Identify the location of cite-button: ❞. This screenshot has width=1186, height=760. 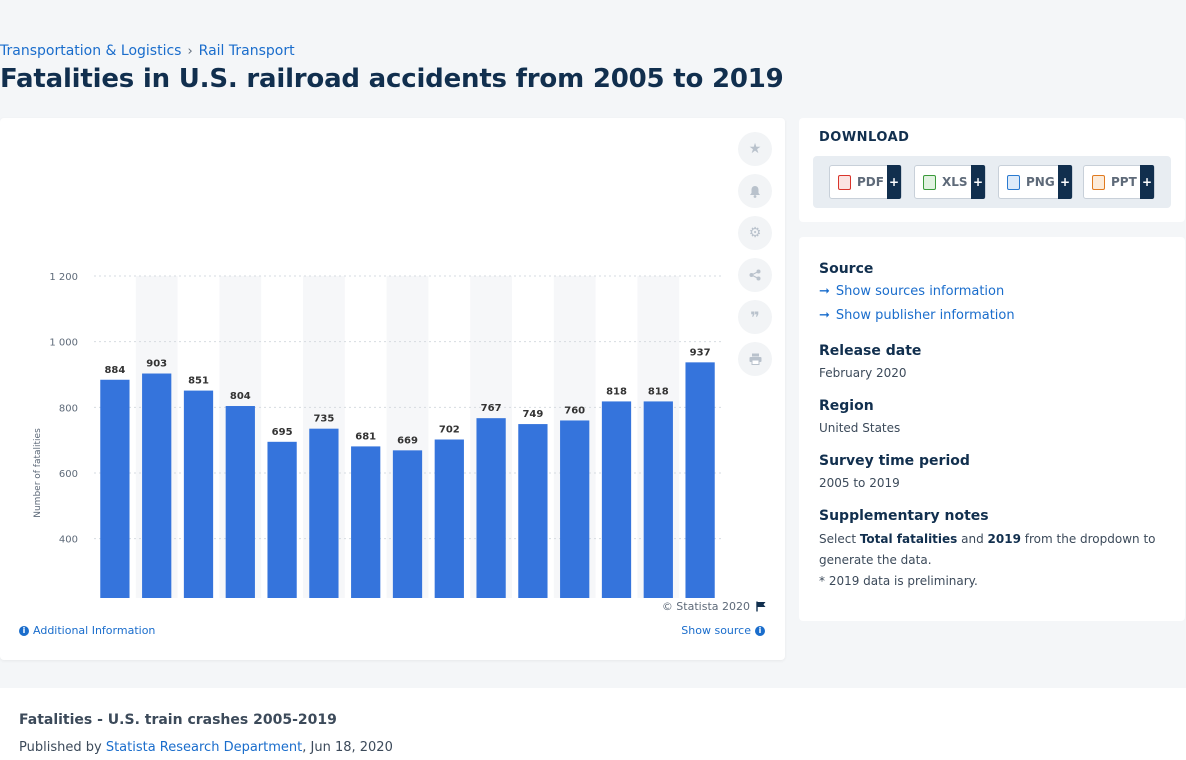
(755, 317).